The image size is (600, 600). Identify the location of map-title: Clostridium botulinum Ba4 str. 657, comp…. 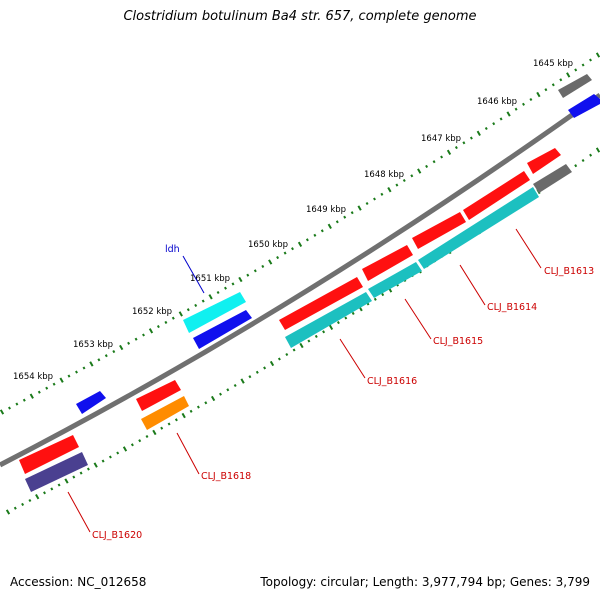
(300, 16).